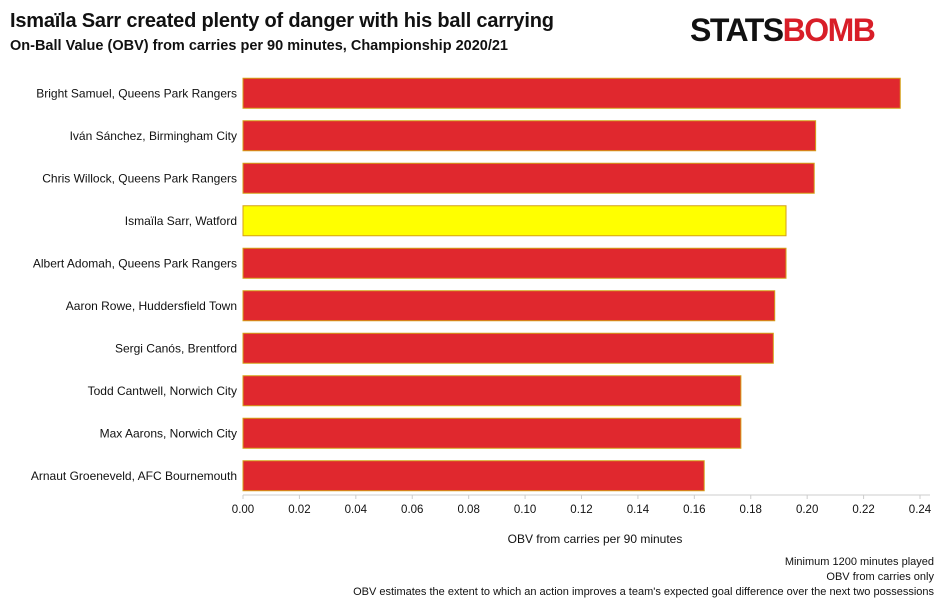 This screenshot has height=605, width=942. What do you see at coordinates (920, 510) in the screenshot?
I see `x-tick-label: 0.24` at bounding box center [920, 510].